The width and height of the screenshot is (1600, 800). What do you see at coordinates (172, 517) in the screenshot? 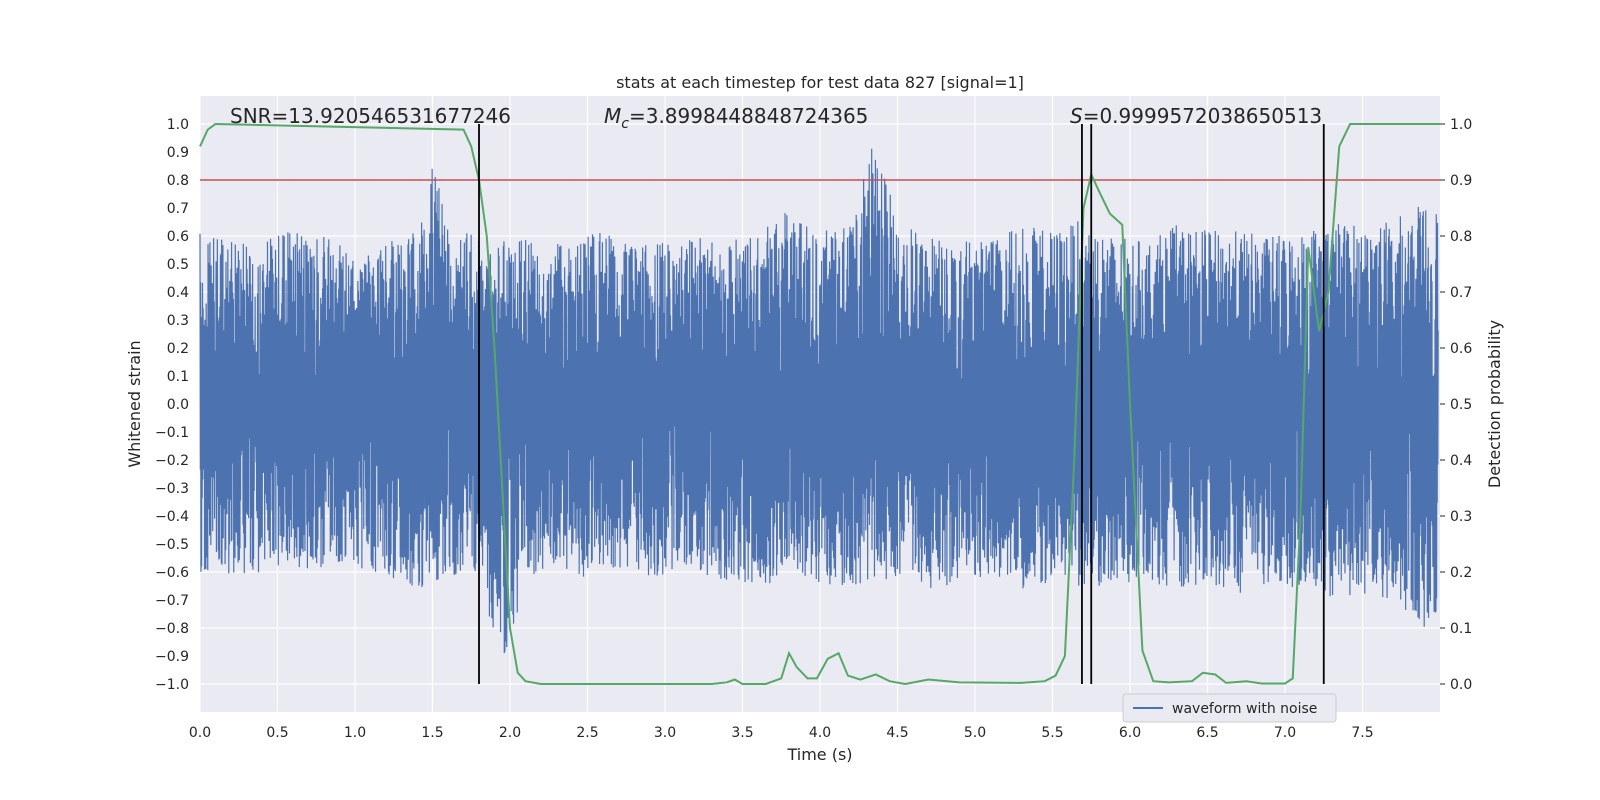
I see `left-y-tick-label: −0.4` at bounding box center [172, 517].